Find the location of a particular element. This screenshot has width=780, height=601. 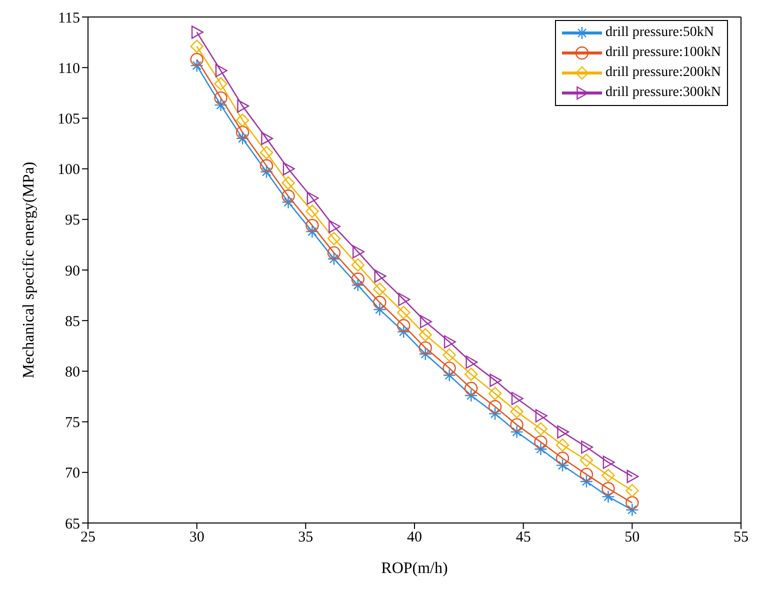

legend-label: drill pressure:200kN is located at coordinates (663, 73).